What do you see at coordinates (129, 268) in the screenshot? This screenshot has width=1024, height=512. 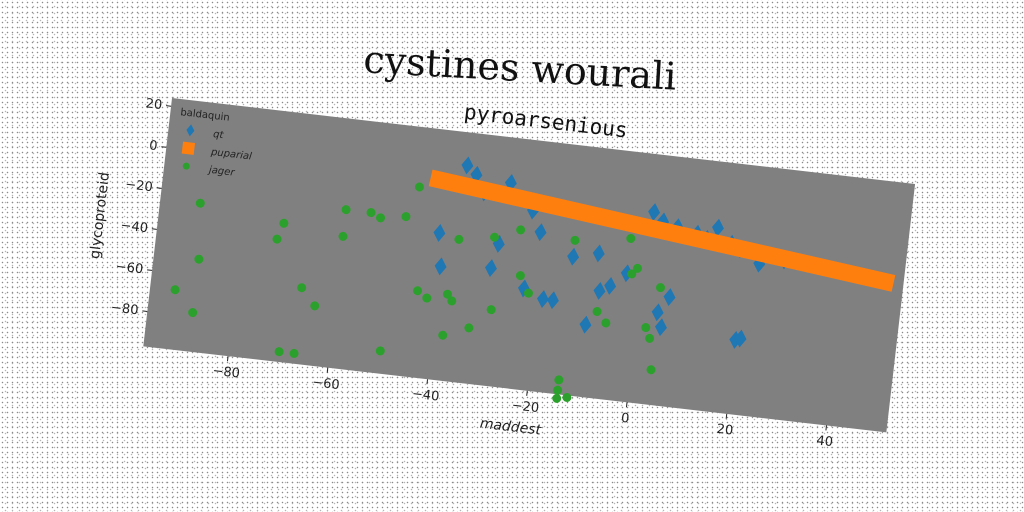 I see `y-tick-label: −60` at bounding box center [129, 268].